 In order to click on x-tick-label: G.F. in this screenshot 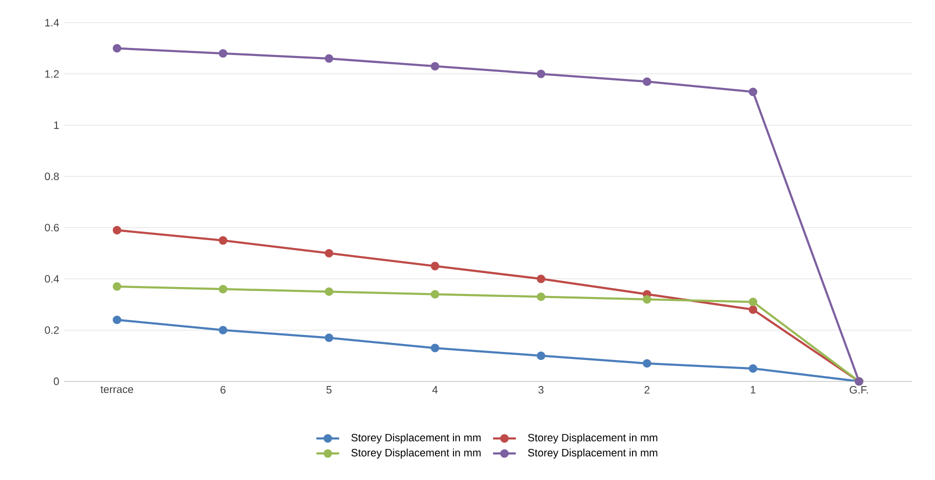, I will do `click(859, 390)`.